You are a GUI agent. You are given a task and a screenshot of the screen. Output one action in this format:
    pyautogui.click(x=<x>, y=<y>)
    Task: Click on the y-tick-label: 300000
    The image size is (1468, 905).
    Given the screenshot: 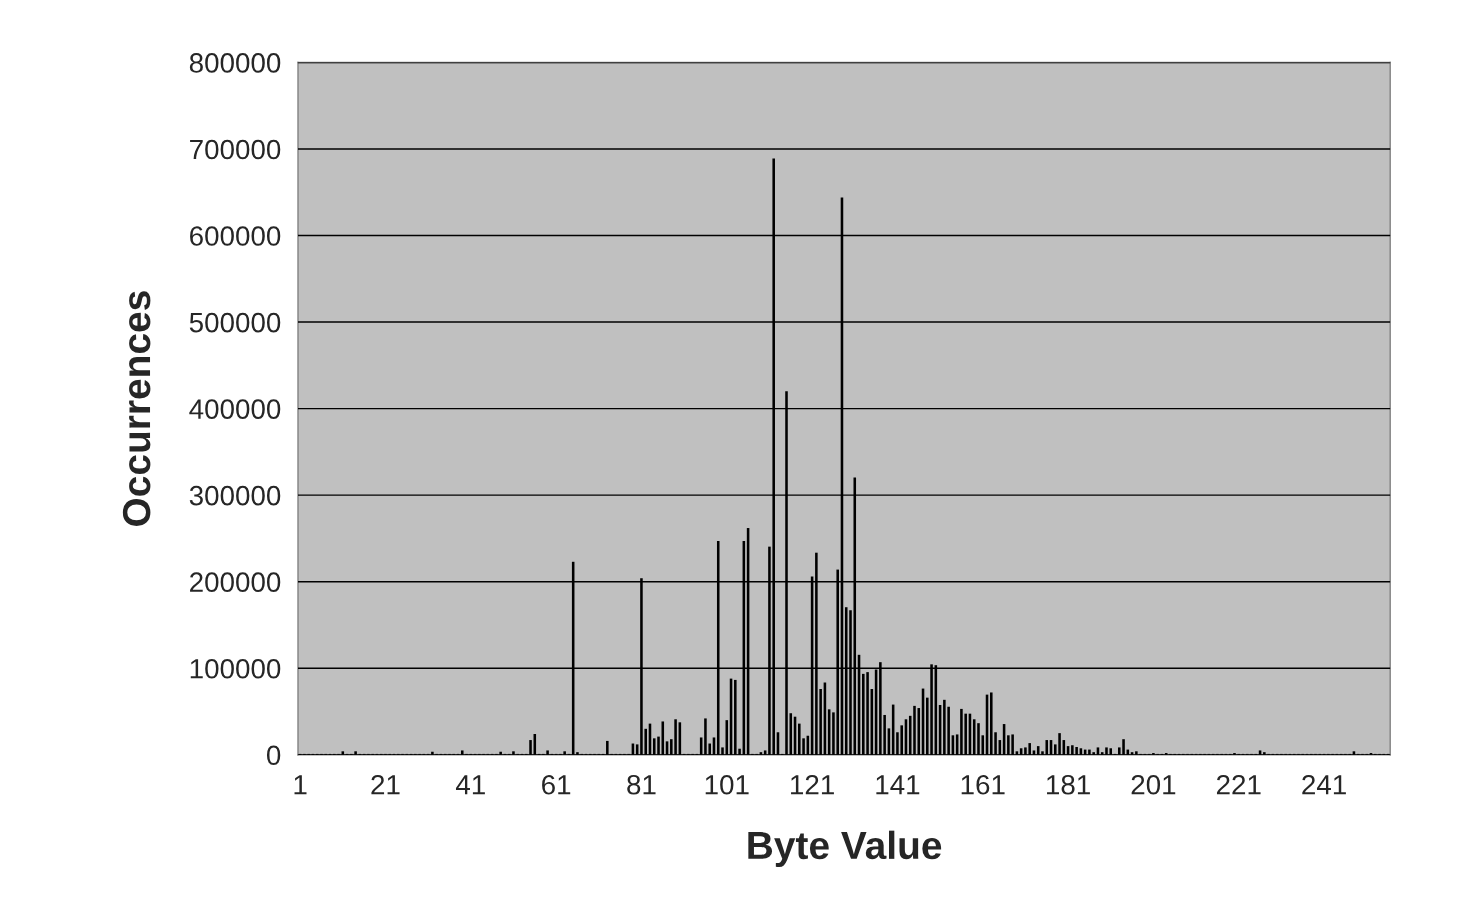 What is the action you would take?
    pyautogui.click(x=235, y=495)
    